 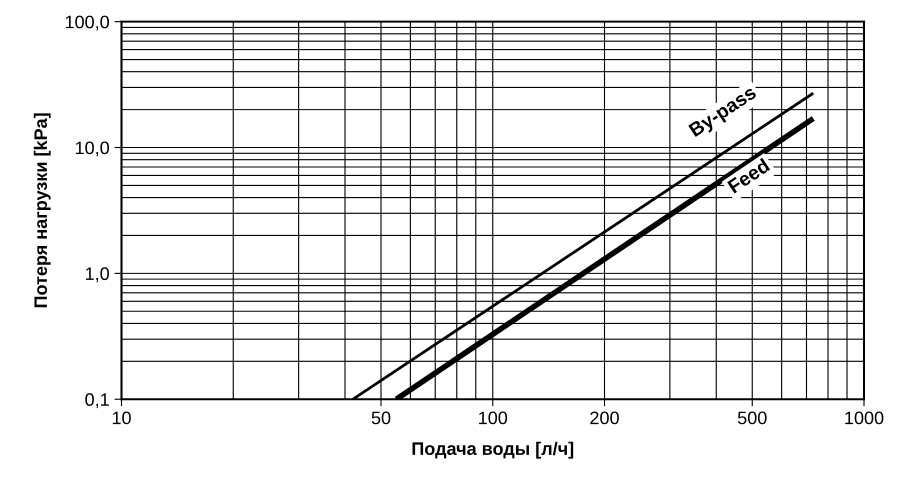 What do you see at coordinates (121, 418) in the screenshot?
I see `x-tick-label: 10` at bounding box center [121, 418].